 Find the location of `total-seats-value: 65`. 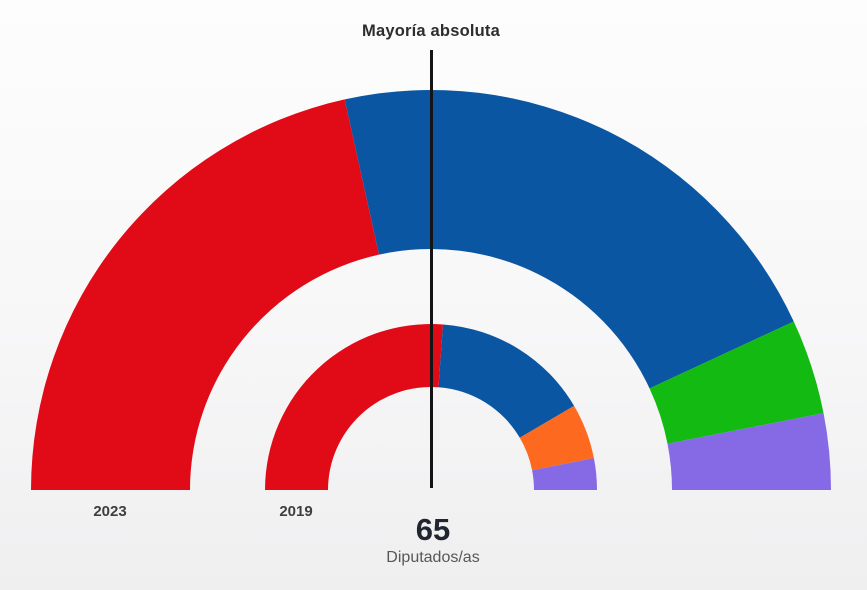

total-seats-value: 65 is located at coordinates (433, 529).